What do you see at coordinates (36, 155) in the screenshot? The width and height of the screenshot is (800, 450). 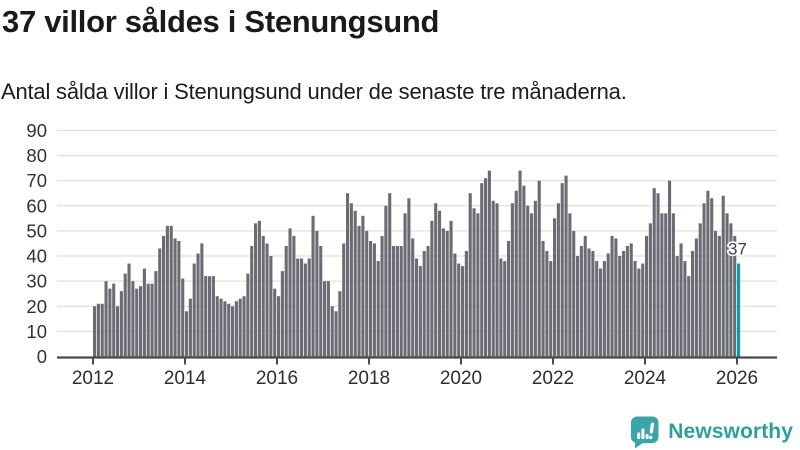 I see `y-tick-label: 80` at bounding box center [36, 155].